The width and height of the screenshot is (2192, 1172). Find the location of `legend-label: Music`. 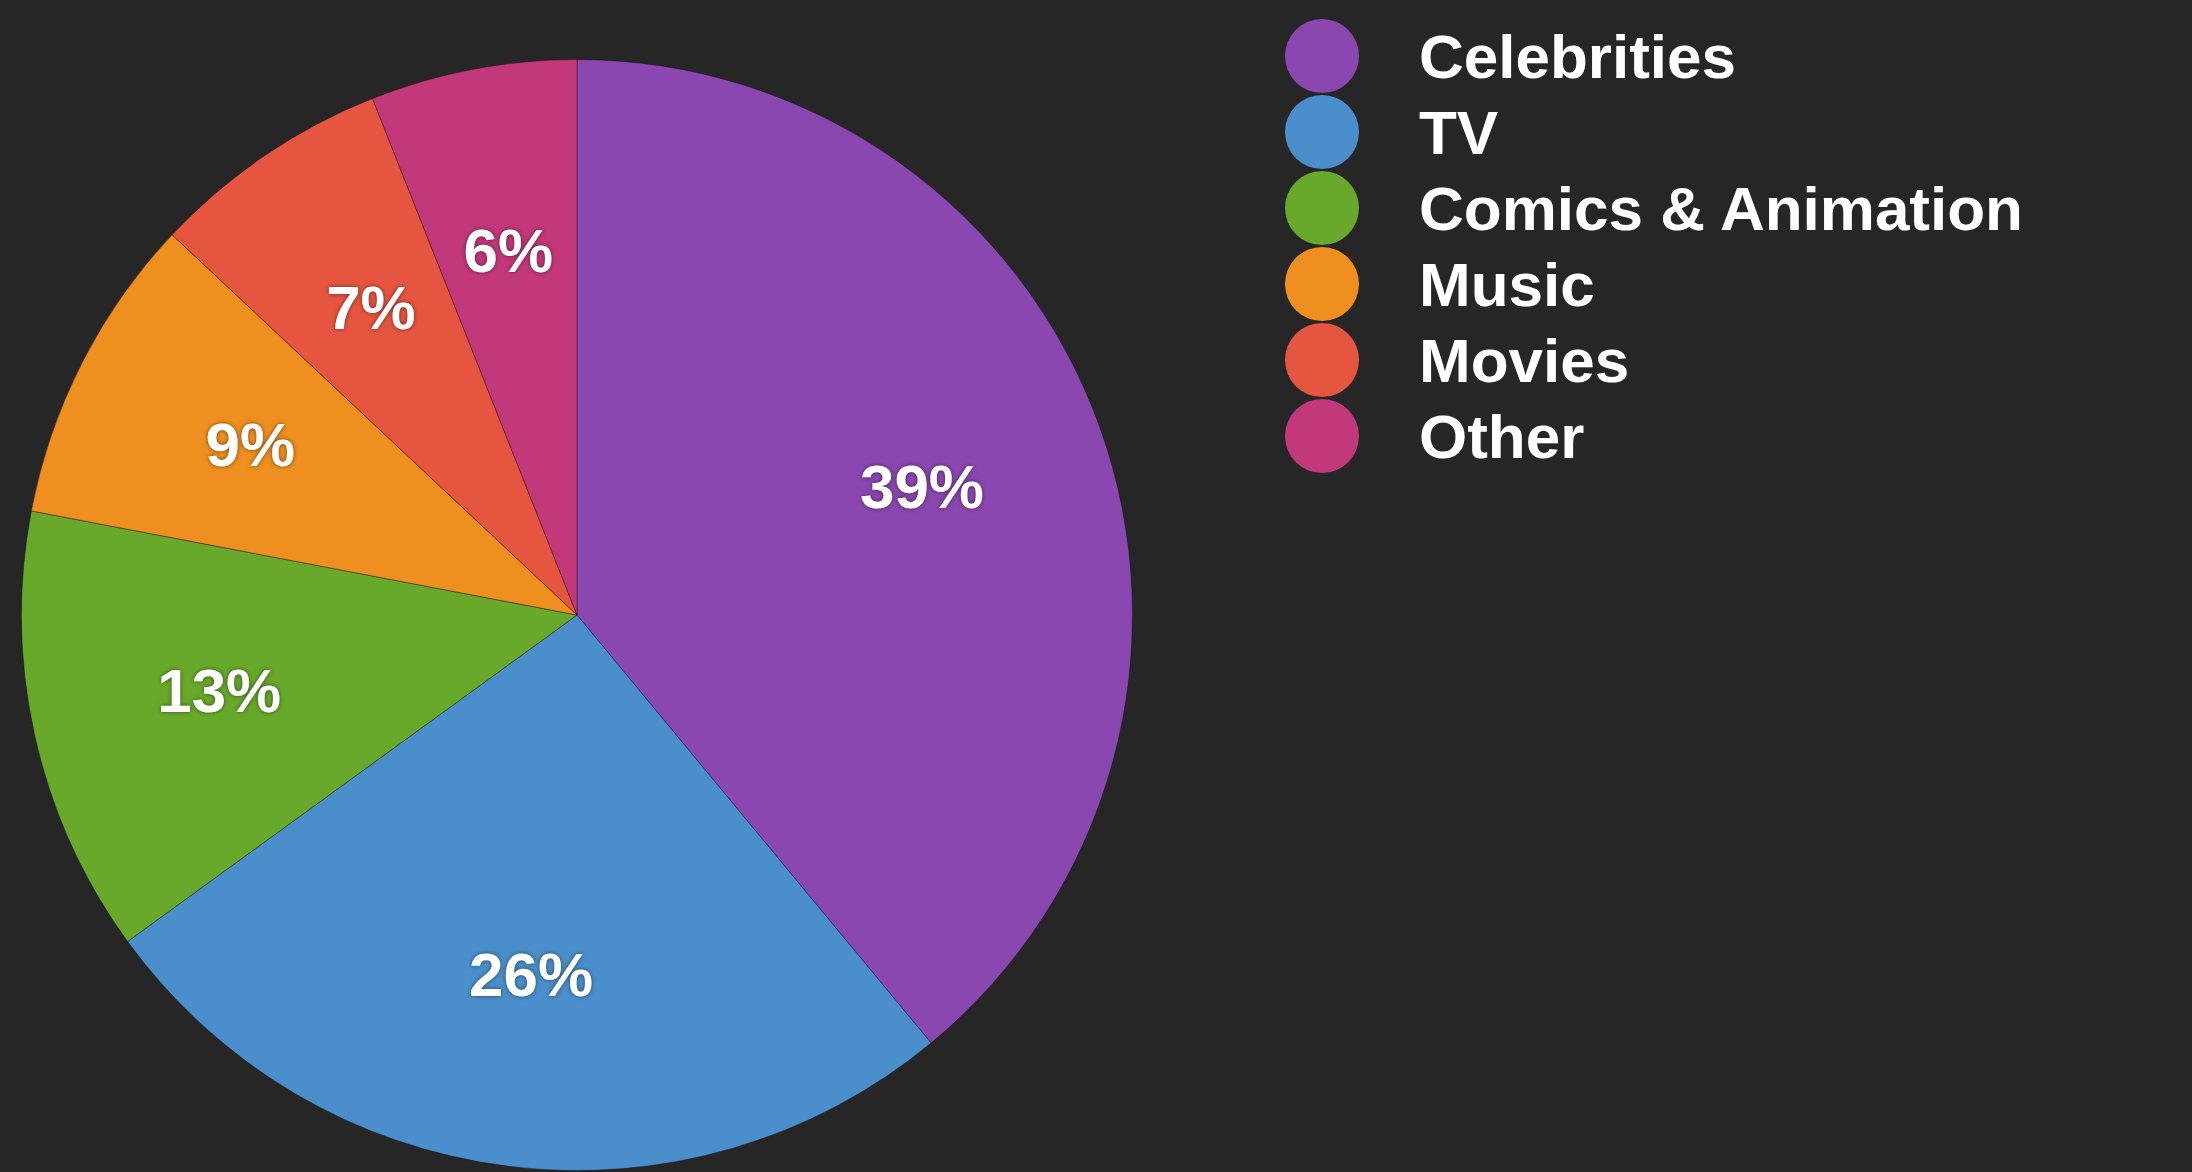

legend-label: Music is located at coordinates (1507, 284).